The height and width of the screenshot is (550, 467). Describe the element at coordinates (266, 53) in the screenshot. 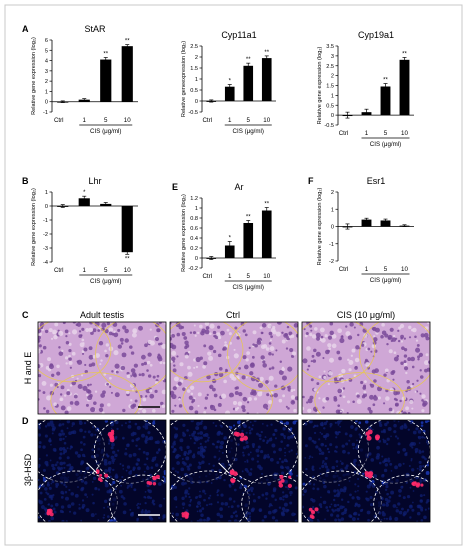

I see `significance-marker: **` at that location.